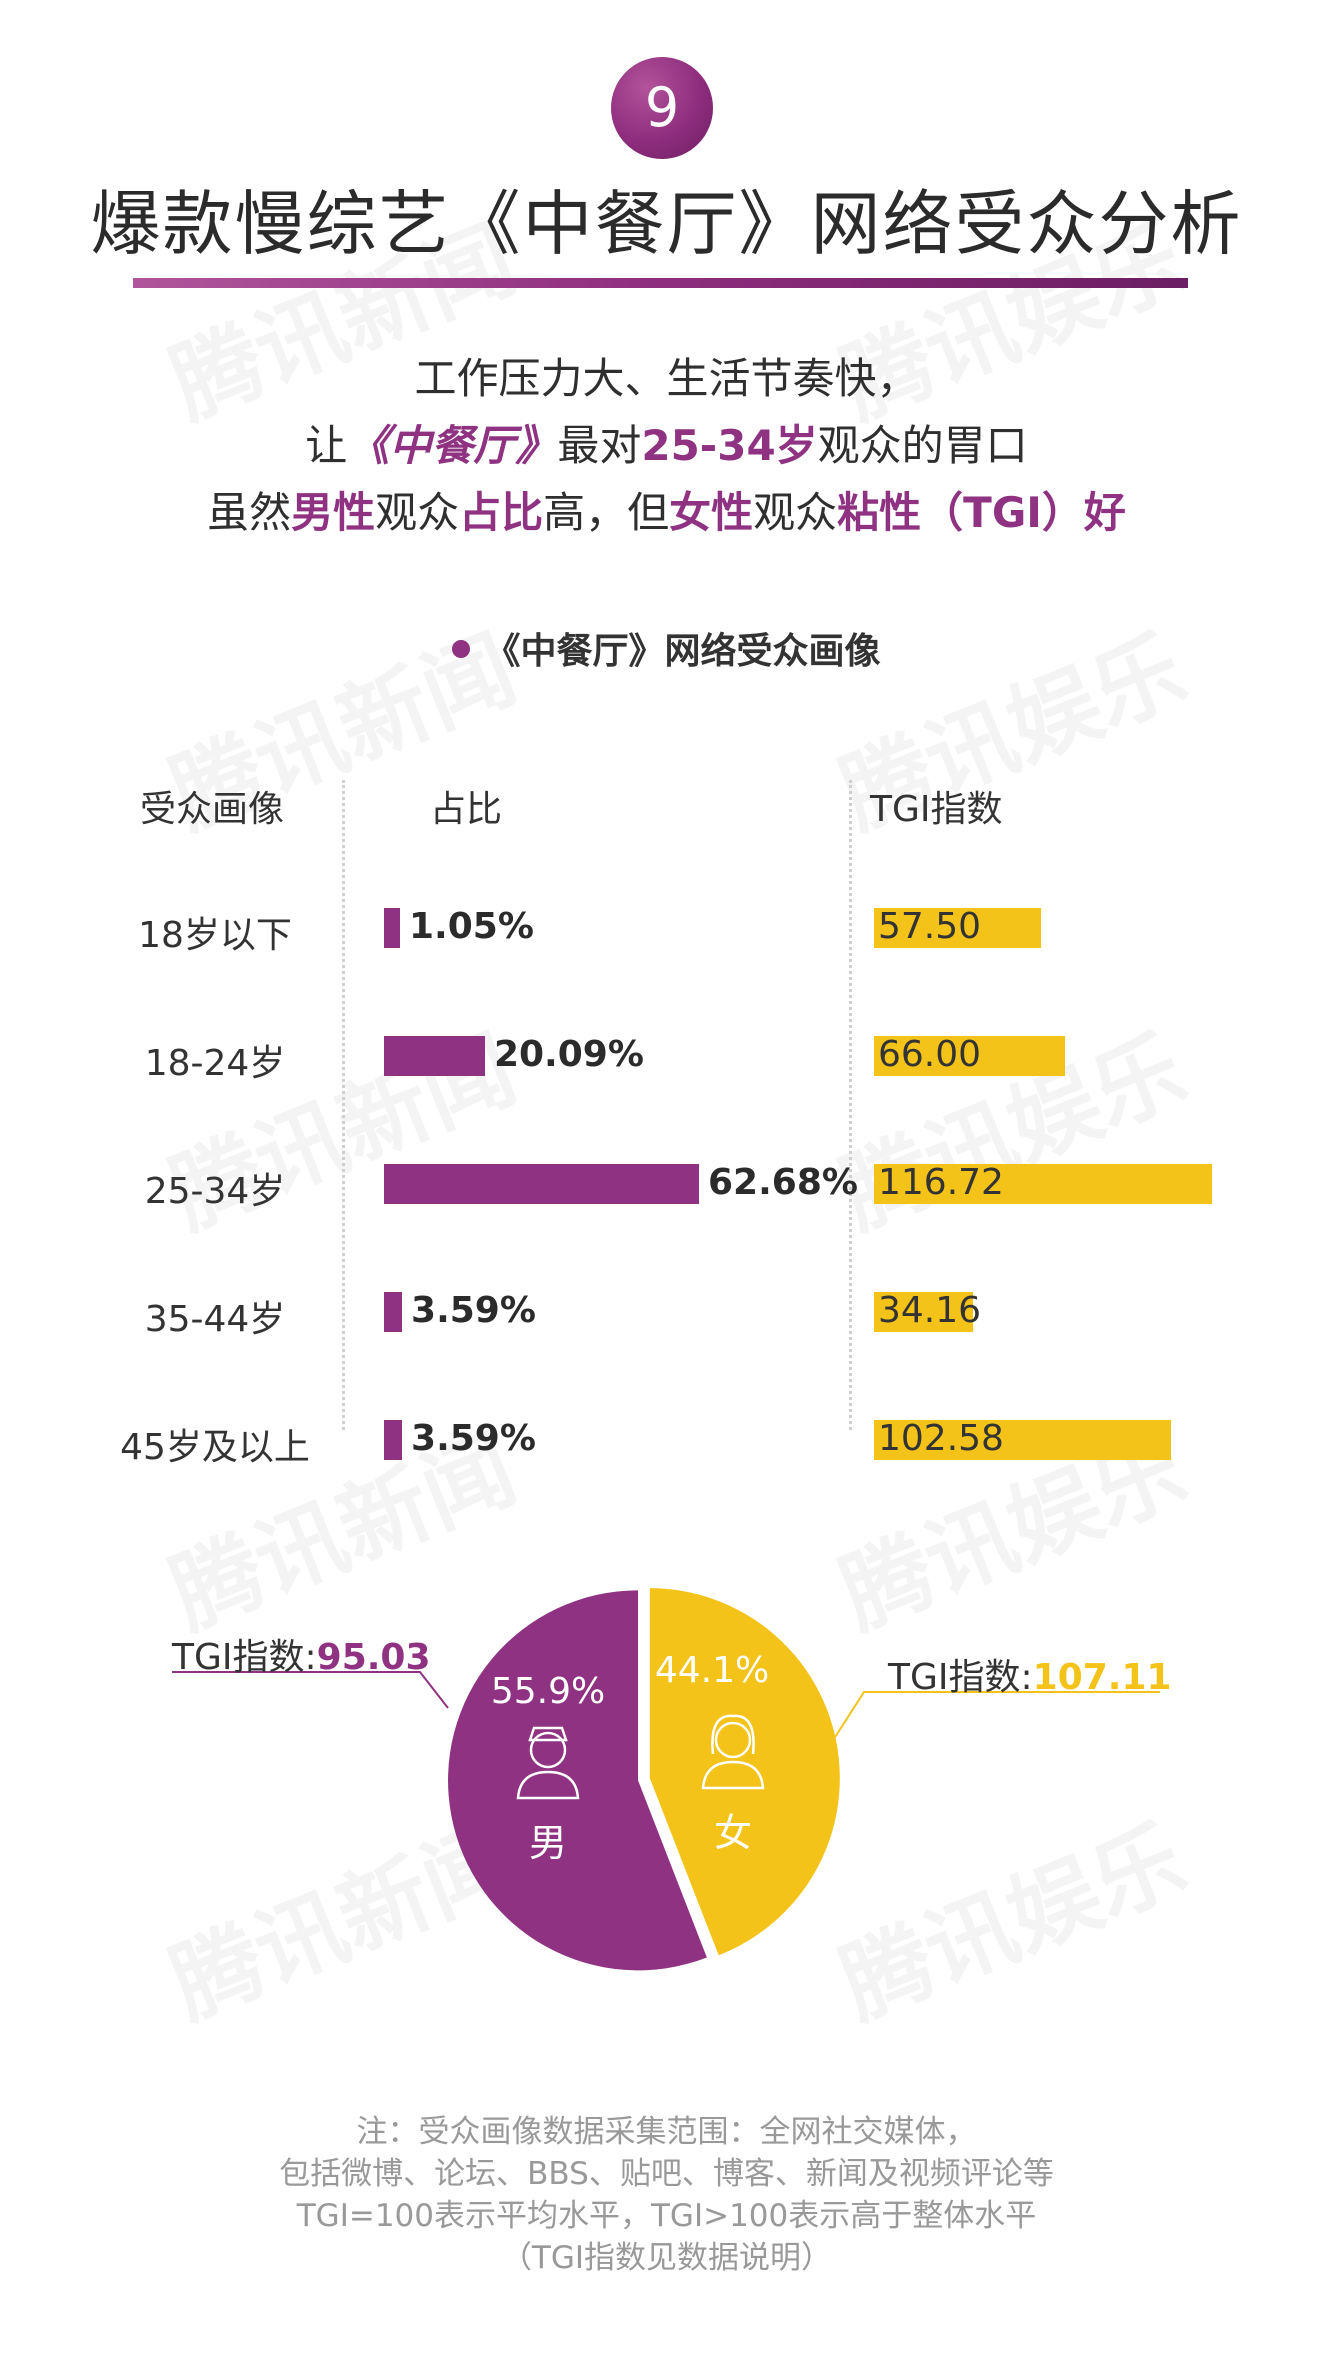 The width and height of the screenshot is (1333, 2371). What do you see at coordinates (666, 445) in the screenshot?
I see `intro-line-2: 让《中餐厅》最对25-34岁观众的胃口` at bounding box center [666, 445].